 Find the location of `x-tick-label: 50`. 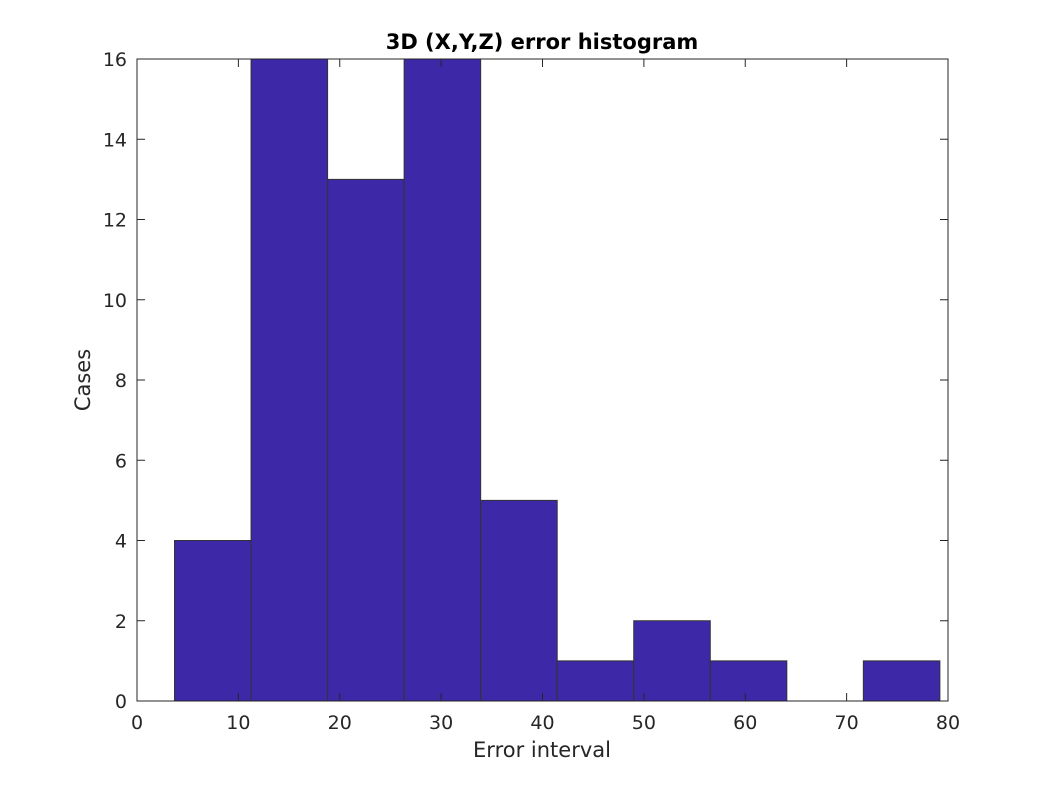

x-tick-label: 50 is located at coordinates (644, 723).